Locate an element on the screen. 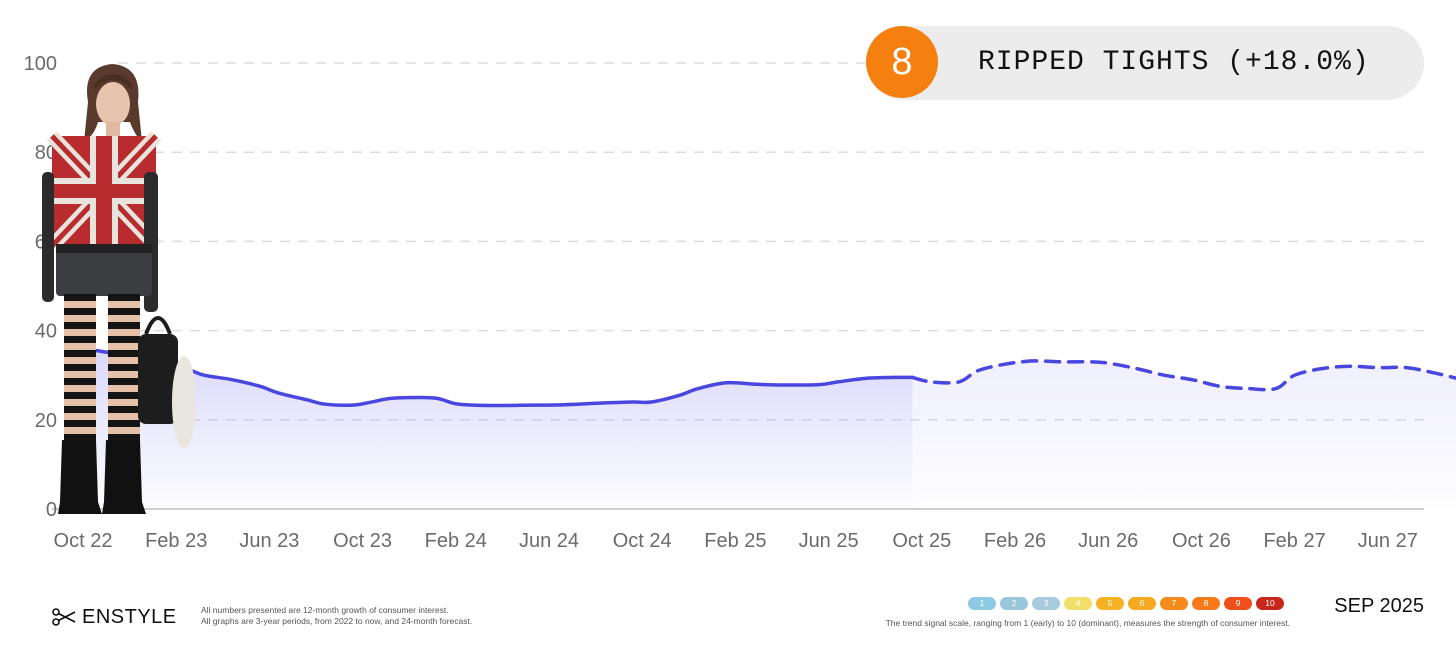 The height and width of the screenshot is (661, 1456). x-tick-label: Jun 27 is located at coordinates (1388, 541).